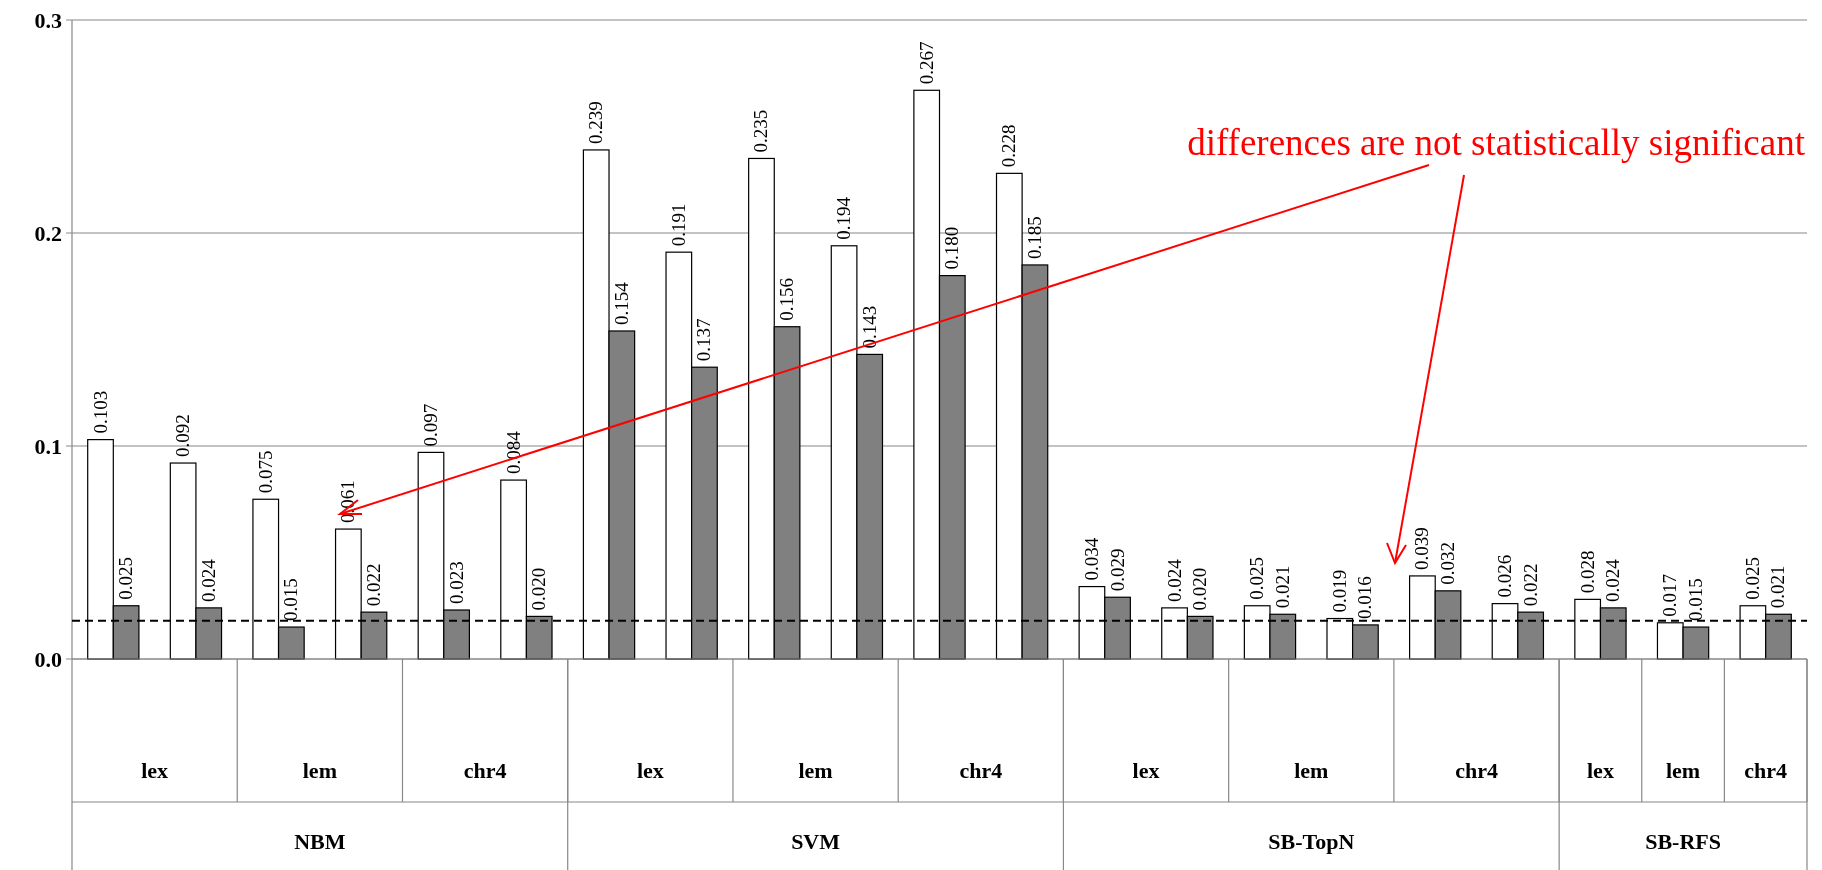 The width and height of the screenshot is (1822, 870). What do you see at coordinates (265, 472) in the screenshot?
I see `data-label: 0.075` at bounding box center [265, 472].